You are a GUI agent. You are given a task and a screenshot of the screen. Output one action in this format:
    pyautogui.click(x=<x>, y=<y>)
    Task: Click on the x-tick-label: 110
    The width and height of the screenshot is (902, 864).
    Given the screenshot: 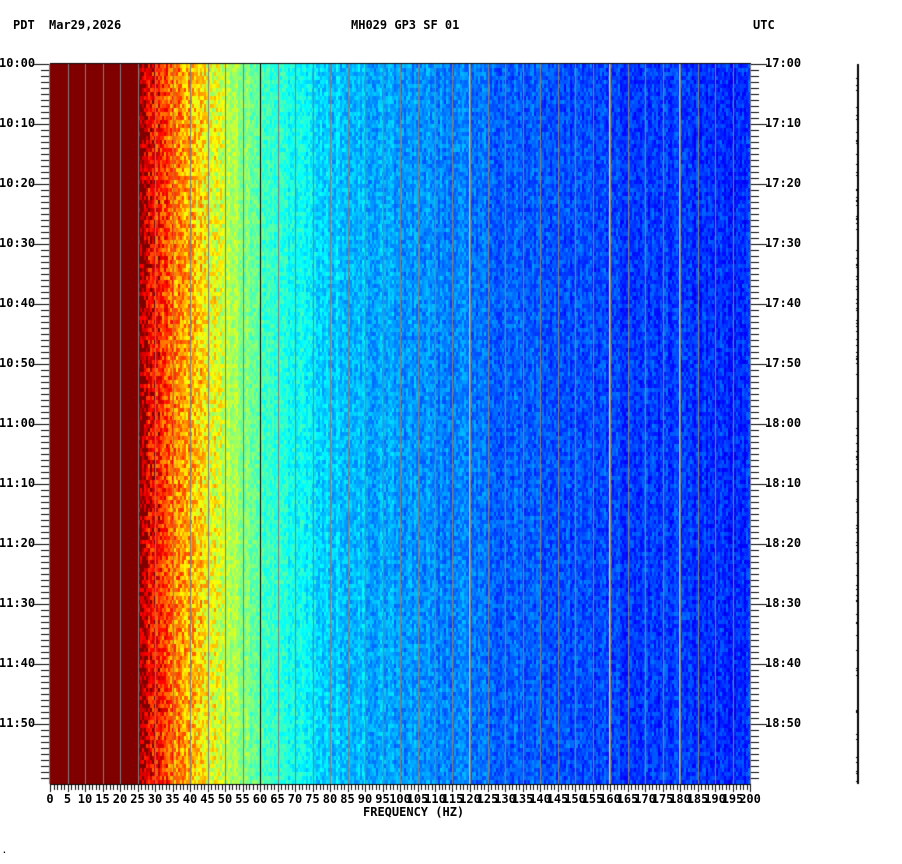 What is the action you would take?
    pyautogui.click(x=435, y=799)
    